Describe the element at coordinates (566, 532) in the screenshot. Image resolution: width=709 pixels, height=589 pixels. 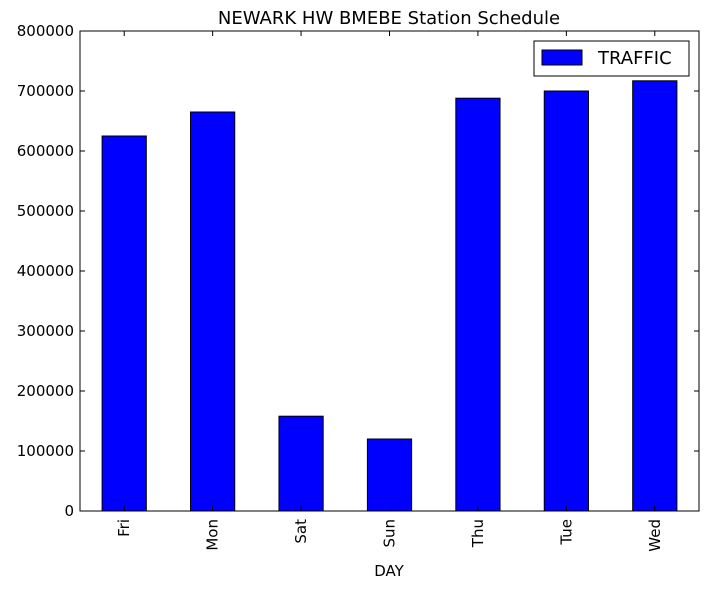
I see `x-tick-label-tue: Tue` at that location.